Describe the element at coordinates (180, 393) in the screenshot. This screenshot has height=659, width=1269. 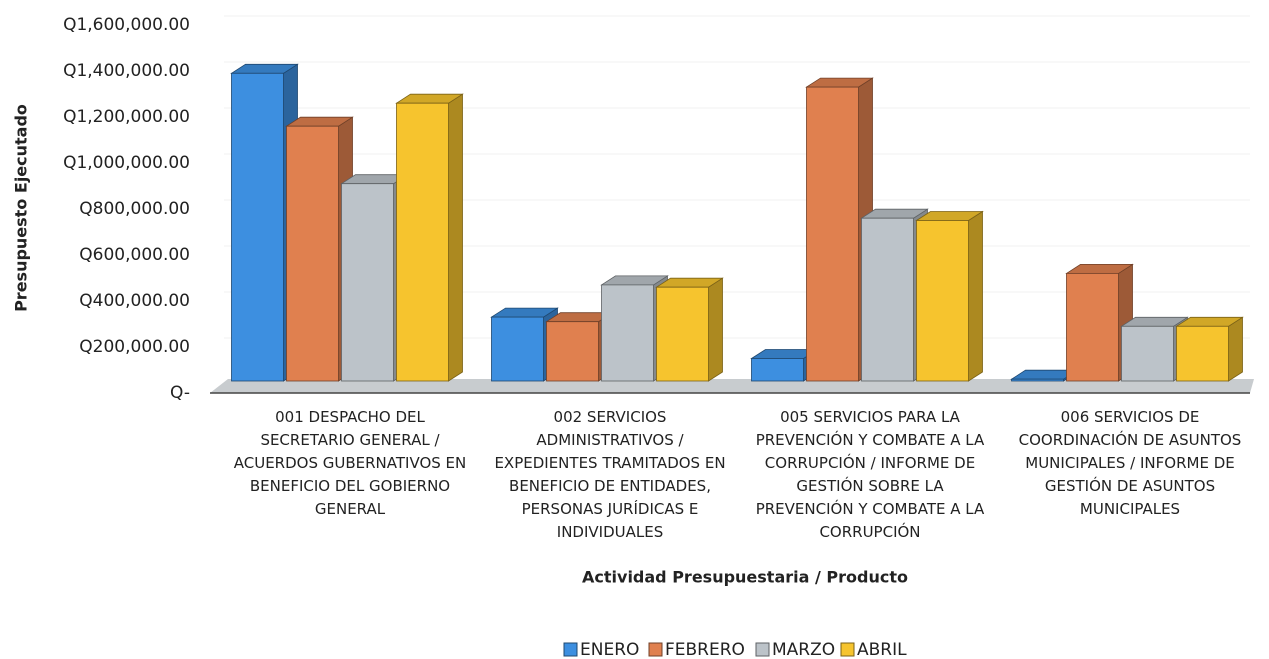
I see `y-tick-label: Q-` at that location.